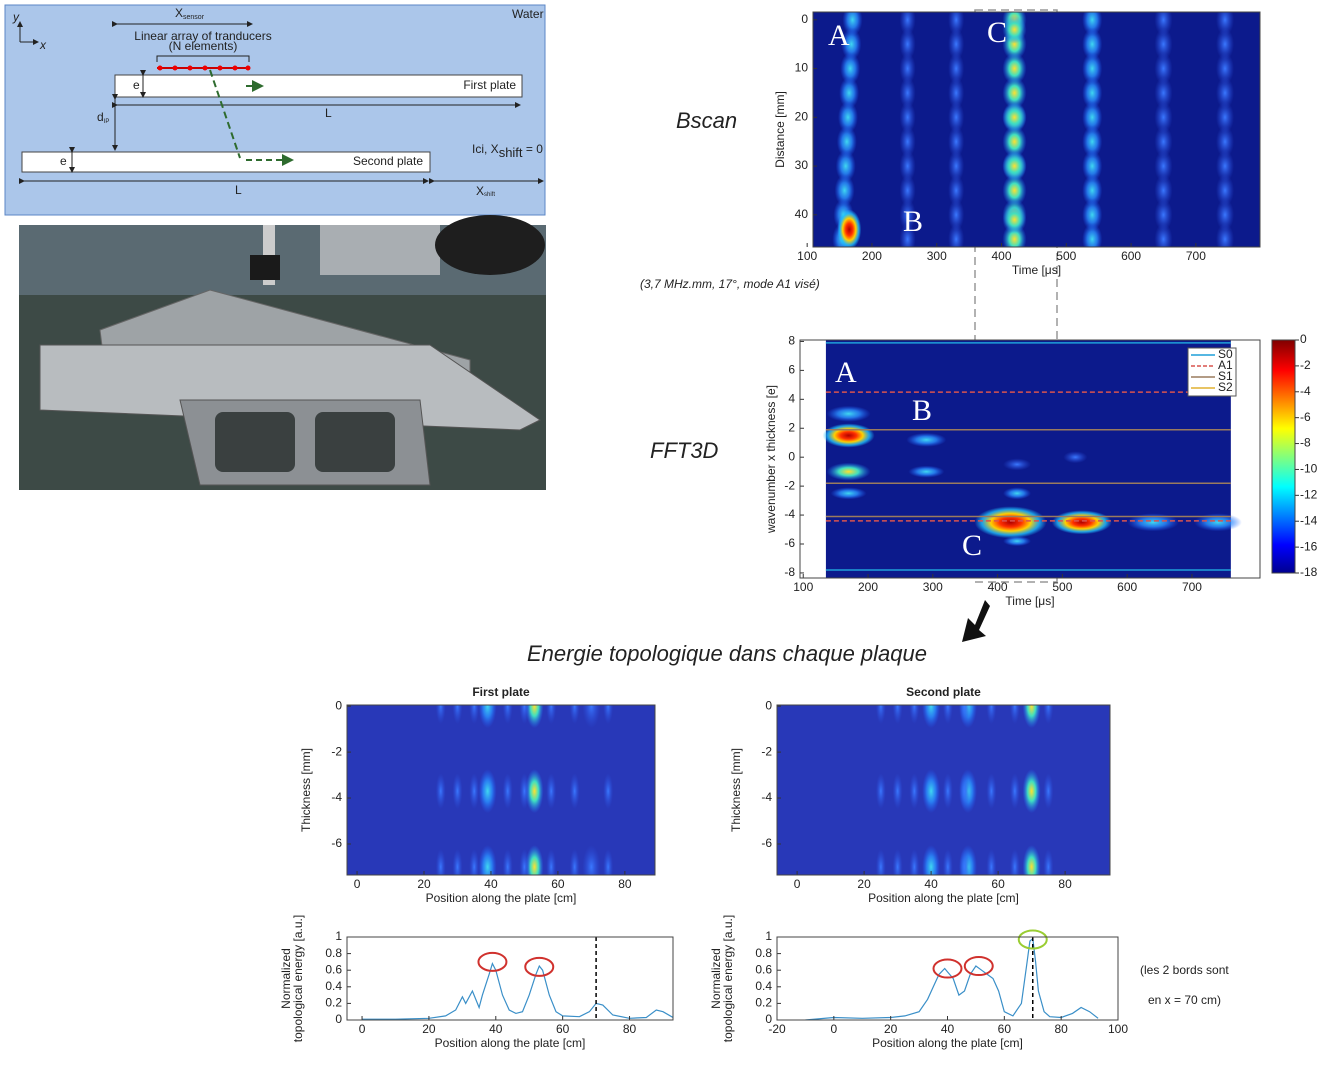 The height and width of the screenshot is (1080, 1324). I want to click on y-tick-label: 0.2, so click(763, 1003).